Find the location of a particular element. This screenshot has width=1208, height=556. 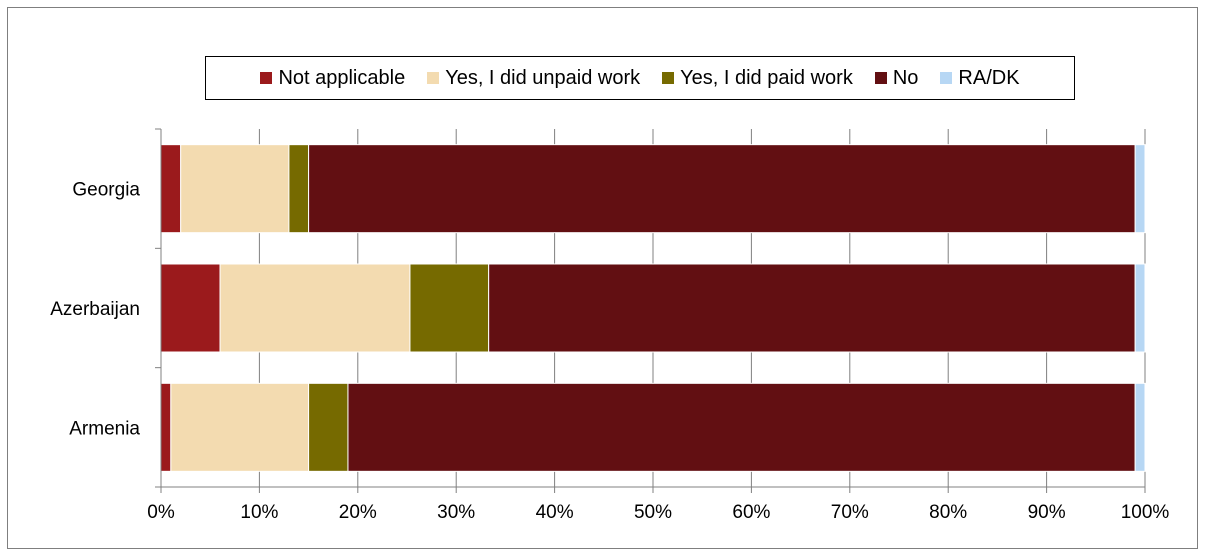

x-tick-label: 40% is located at coordinates (555, 512).